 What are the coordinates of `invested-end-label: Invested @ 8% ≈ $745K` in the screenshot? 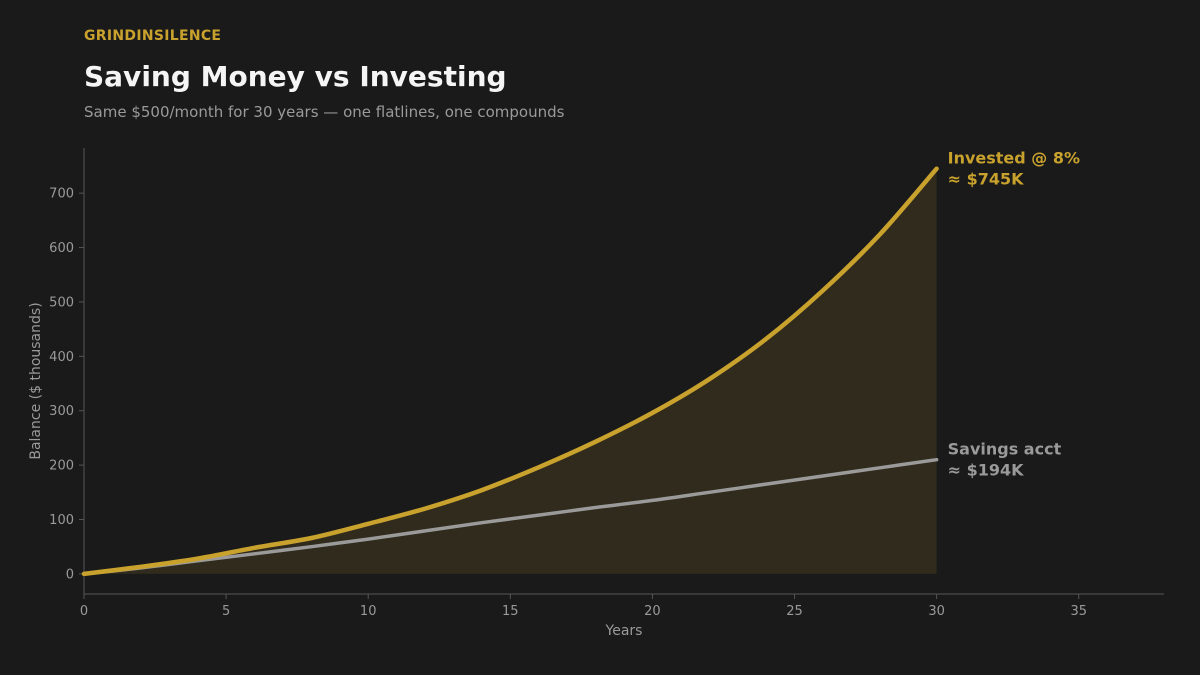 It's located at (1014, 169).